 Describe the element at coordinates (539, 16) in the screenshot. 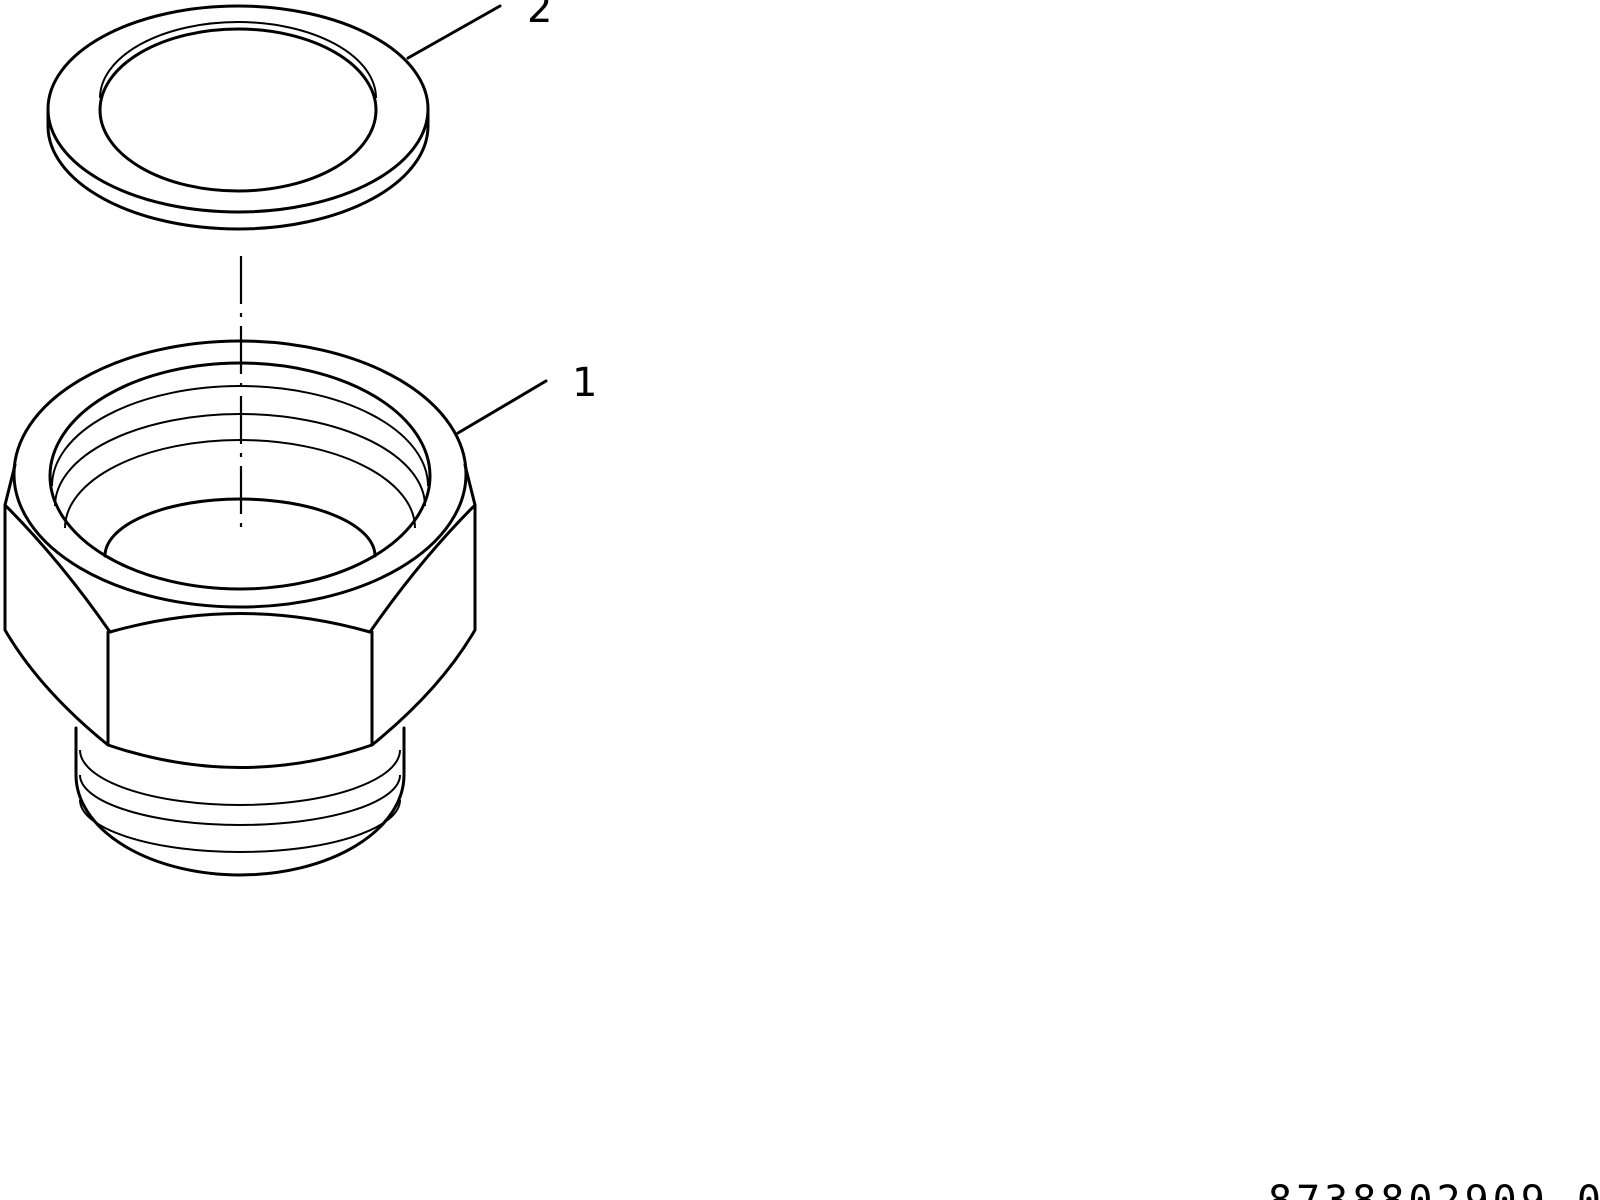

I see `callout-label-2: 2` at that location.